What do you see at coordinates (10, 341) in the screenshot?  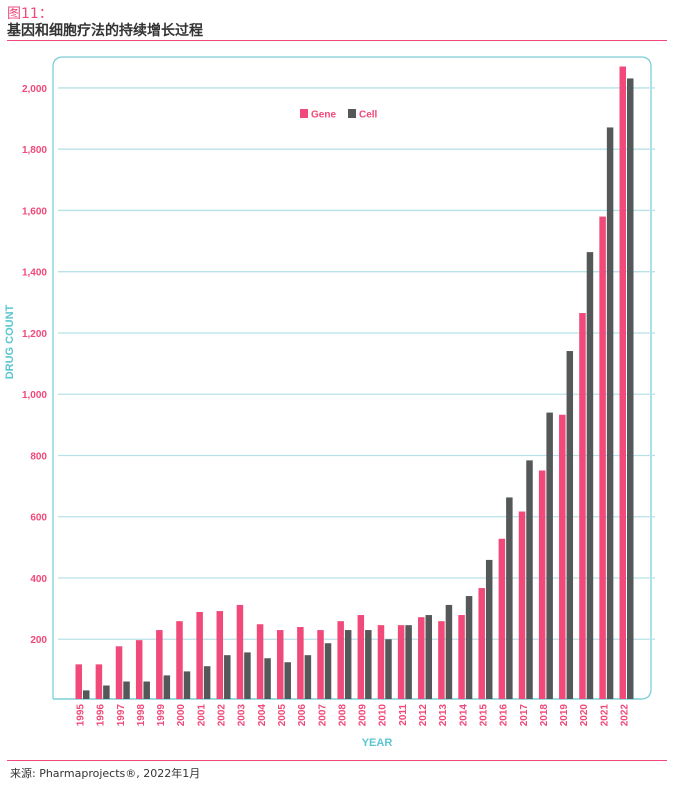 I see `y-axis-title: DRUG COUNT` at bounding box center [10, 341].